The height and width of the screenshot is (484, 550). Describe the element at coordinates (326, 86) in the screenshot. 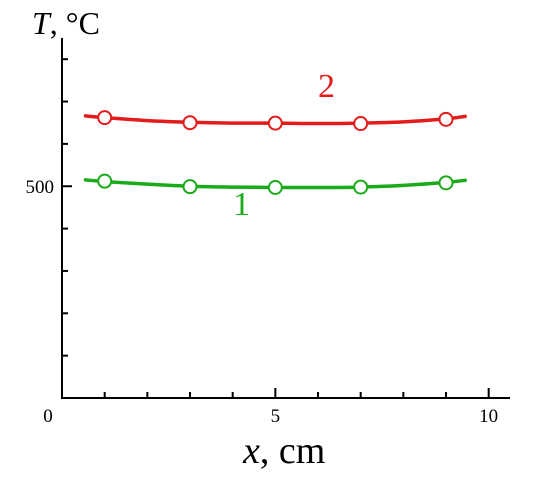

I see `series-label-2: 2` at that location.